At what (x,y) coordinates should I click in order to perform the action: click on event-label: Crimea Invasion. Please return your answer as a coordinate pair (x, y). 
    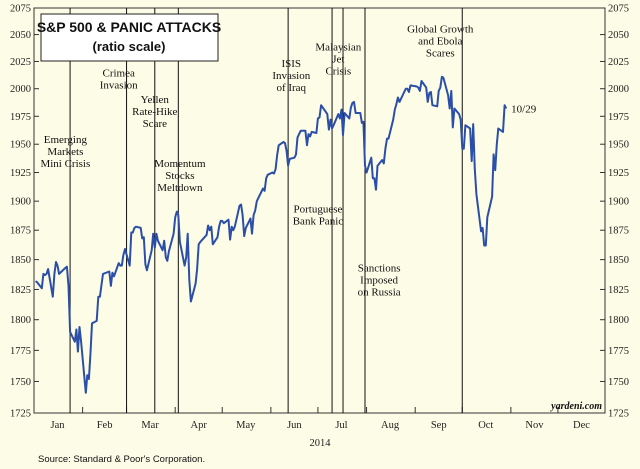
    Looking at the image, I should click on (119, 80).